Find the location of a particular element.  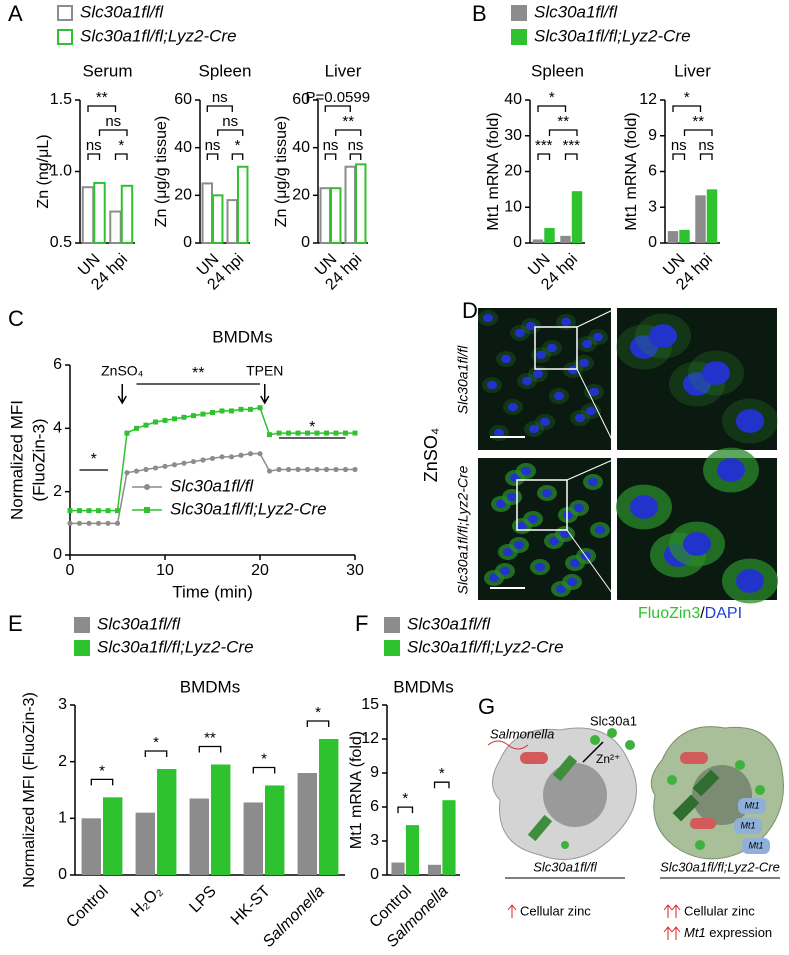

schematic-label: Mt1 is located at coordinates (751, 805).